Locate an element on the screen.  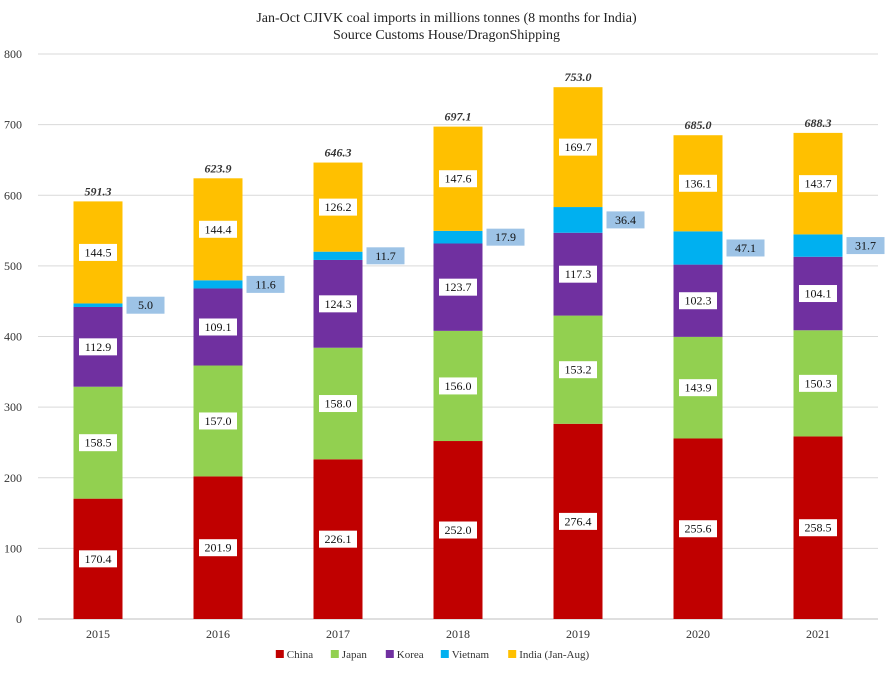
y-tick-label: 100 is located at coordinates (13, 548).